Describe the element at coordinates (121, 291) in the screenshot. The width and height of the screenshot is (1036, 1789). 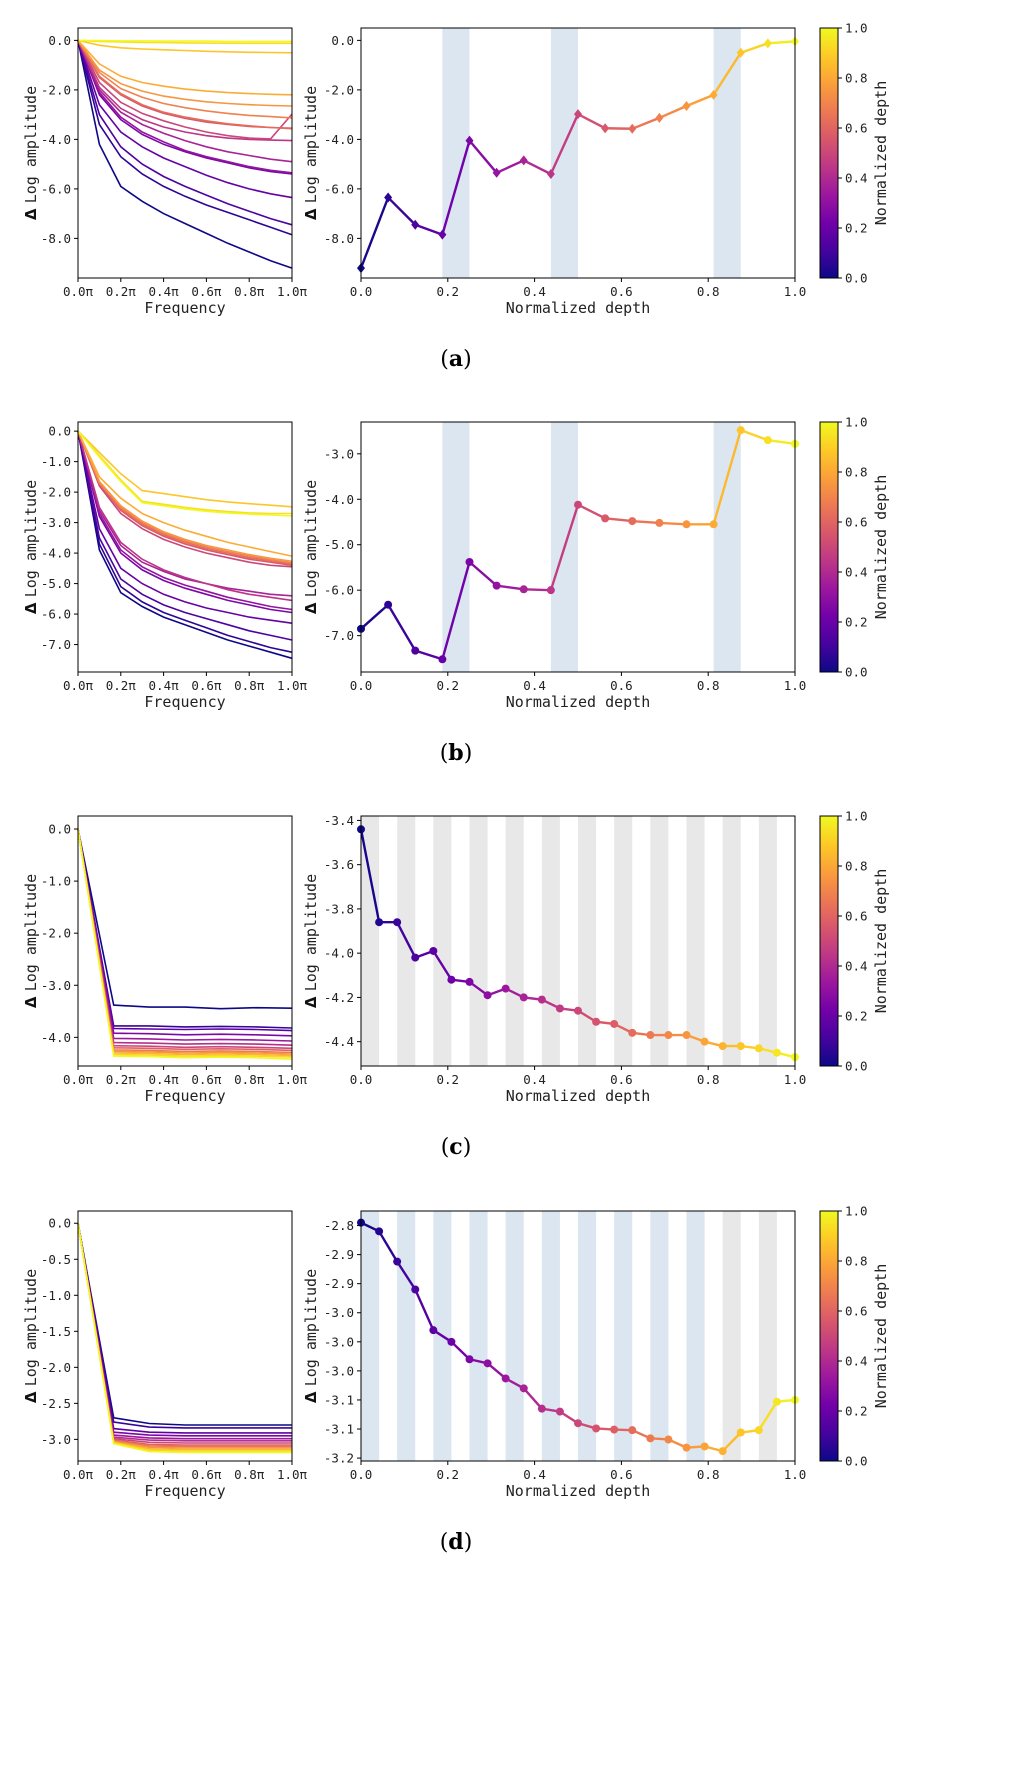
I see `x-tick-label: 0.2π` at that location.